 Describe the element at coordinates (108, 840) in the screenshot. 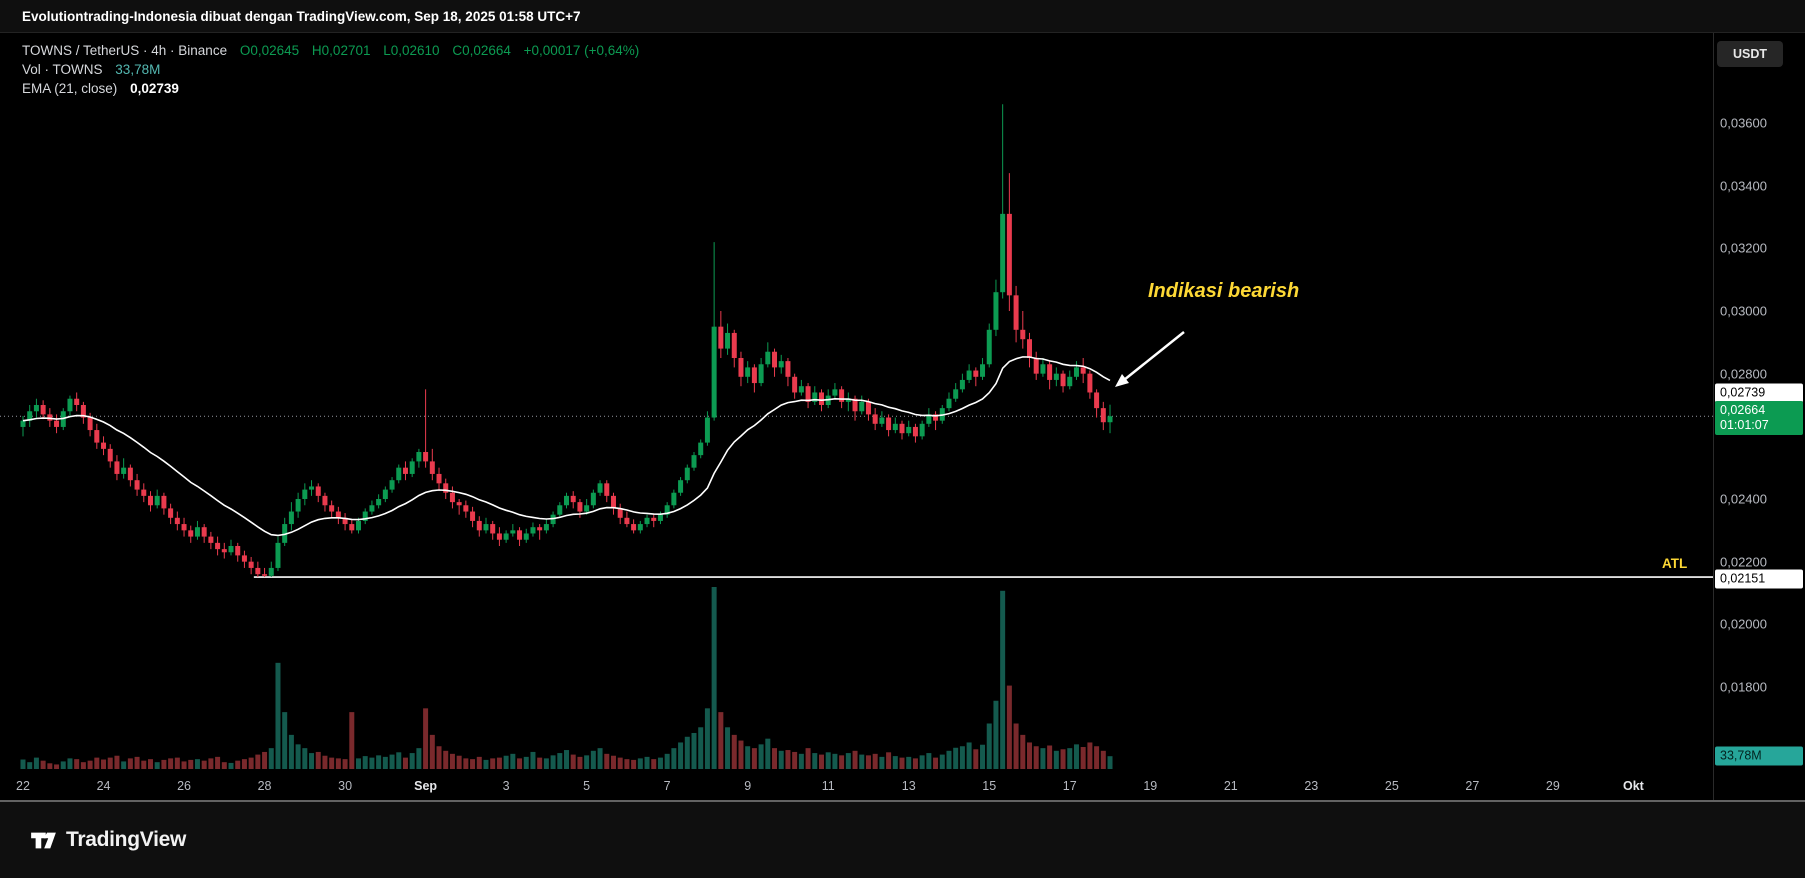

I see `tradingview-logo: TradingView` at that location.